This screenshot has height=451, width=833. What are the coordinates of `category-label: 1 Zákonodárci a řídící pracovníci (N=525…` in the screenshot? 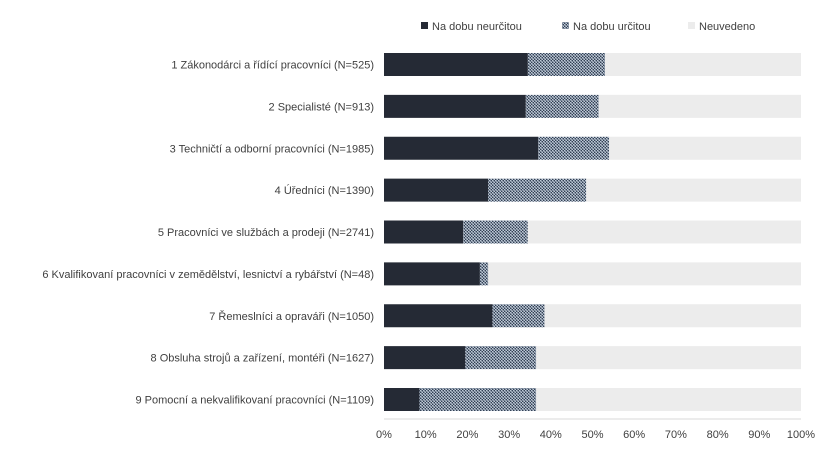 It's located at (272, 66).